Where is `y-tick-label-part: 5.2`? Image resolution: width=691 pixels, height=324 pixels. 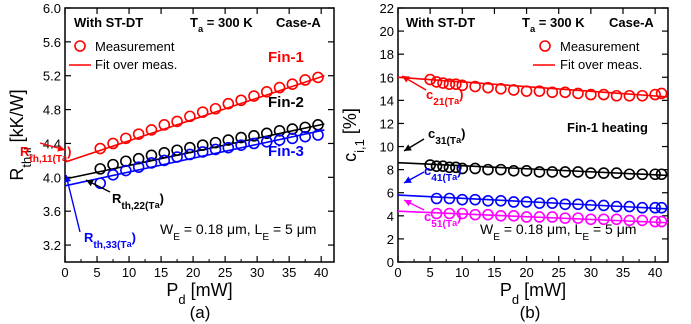
y-tick-label-part: 5.2 is located at coordinates (52, 76).